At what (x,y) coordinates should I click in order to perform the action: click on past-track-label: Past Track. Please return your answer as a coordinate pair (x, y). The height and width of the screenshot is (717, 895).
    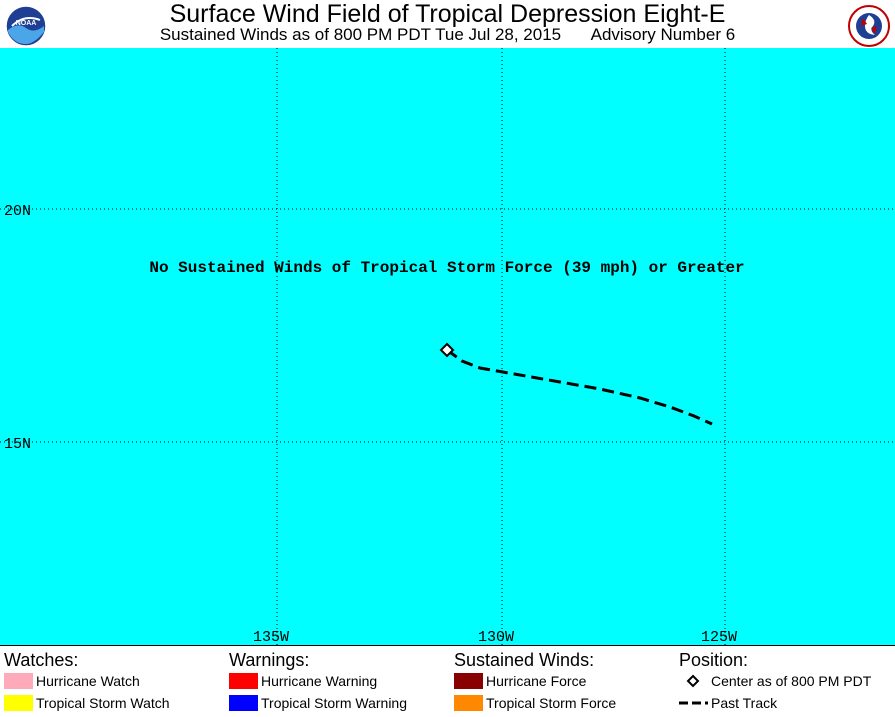
    Looking at the image, I should click on (744, 703).